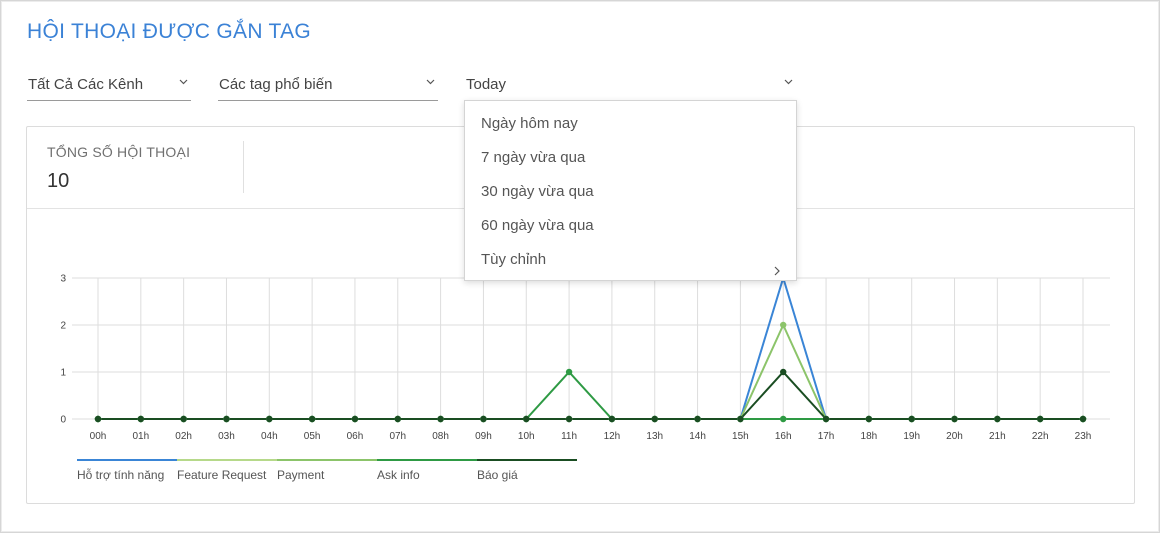 The width and height of the screenshot is (1160, 533). Describe the element at coordinates (533, 157) in the screenshot. I see `menu-item-label: 7 ngày vừa qua` at that location.